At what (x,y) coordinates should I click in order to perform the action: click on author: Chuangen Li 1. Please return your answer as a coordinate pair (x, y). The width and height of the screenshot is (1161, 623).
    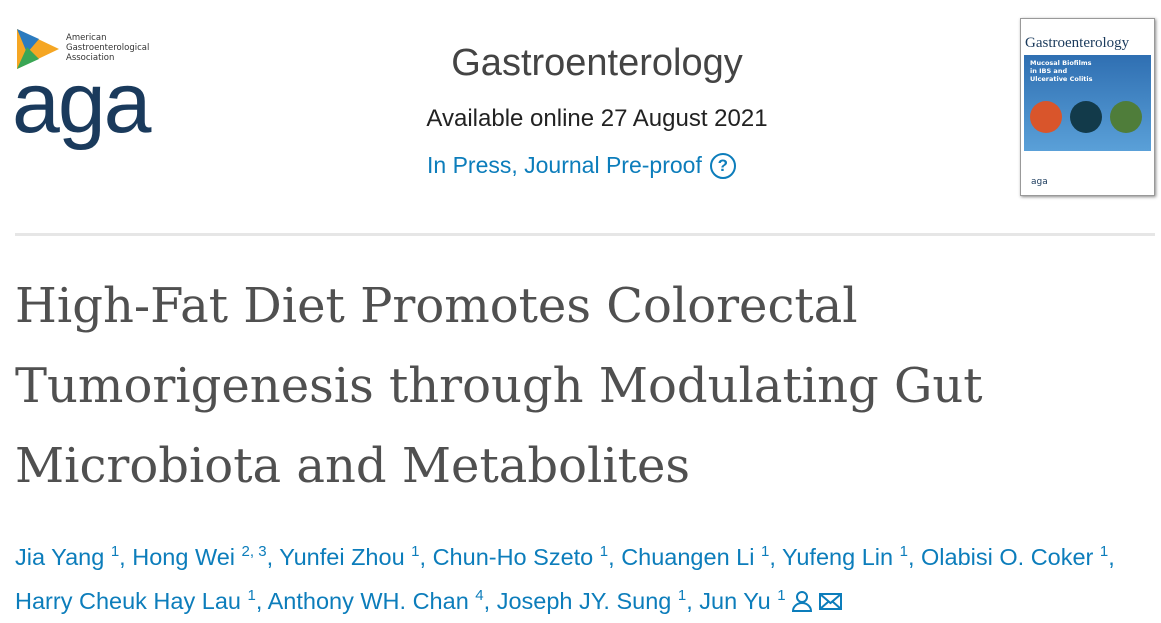
    Looking at the image, I should click on (695, 557).